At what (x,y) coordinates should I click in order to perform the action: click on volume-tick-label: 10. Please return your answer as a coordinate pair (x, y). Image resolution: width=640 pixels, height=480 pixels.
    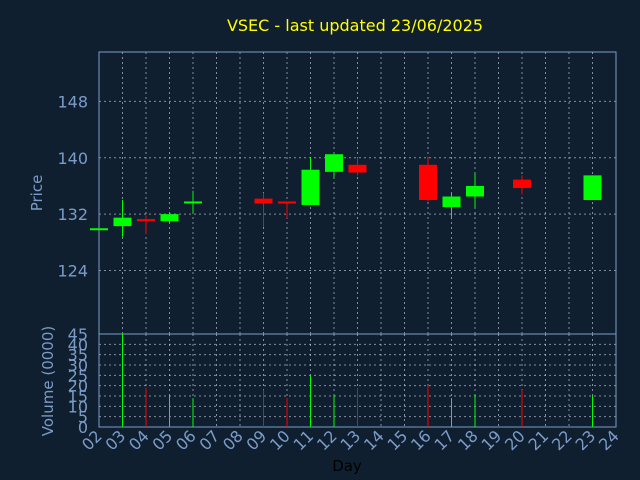
    Looking at the image, I should click on (78, 406).